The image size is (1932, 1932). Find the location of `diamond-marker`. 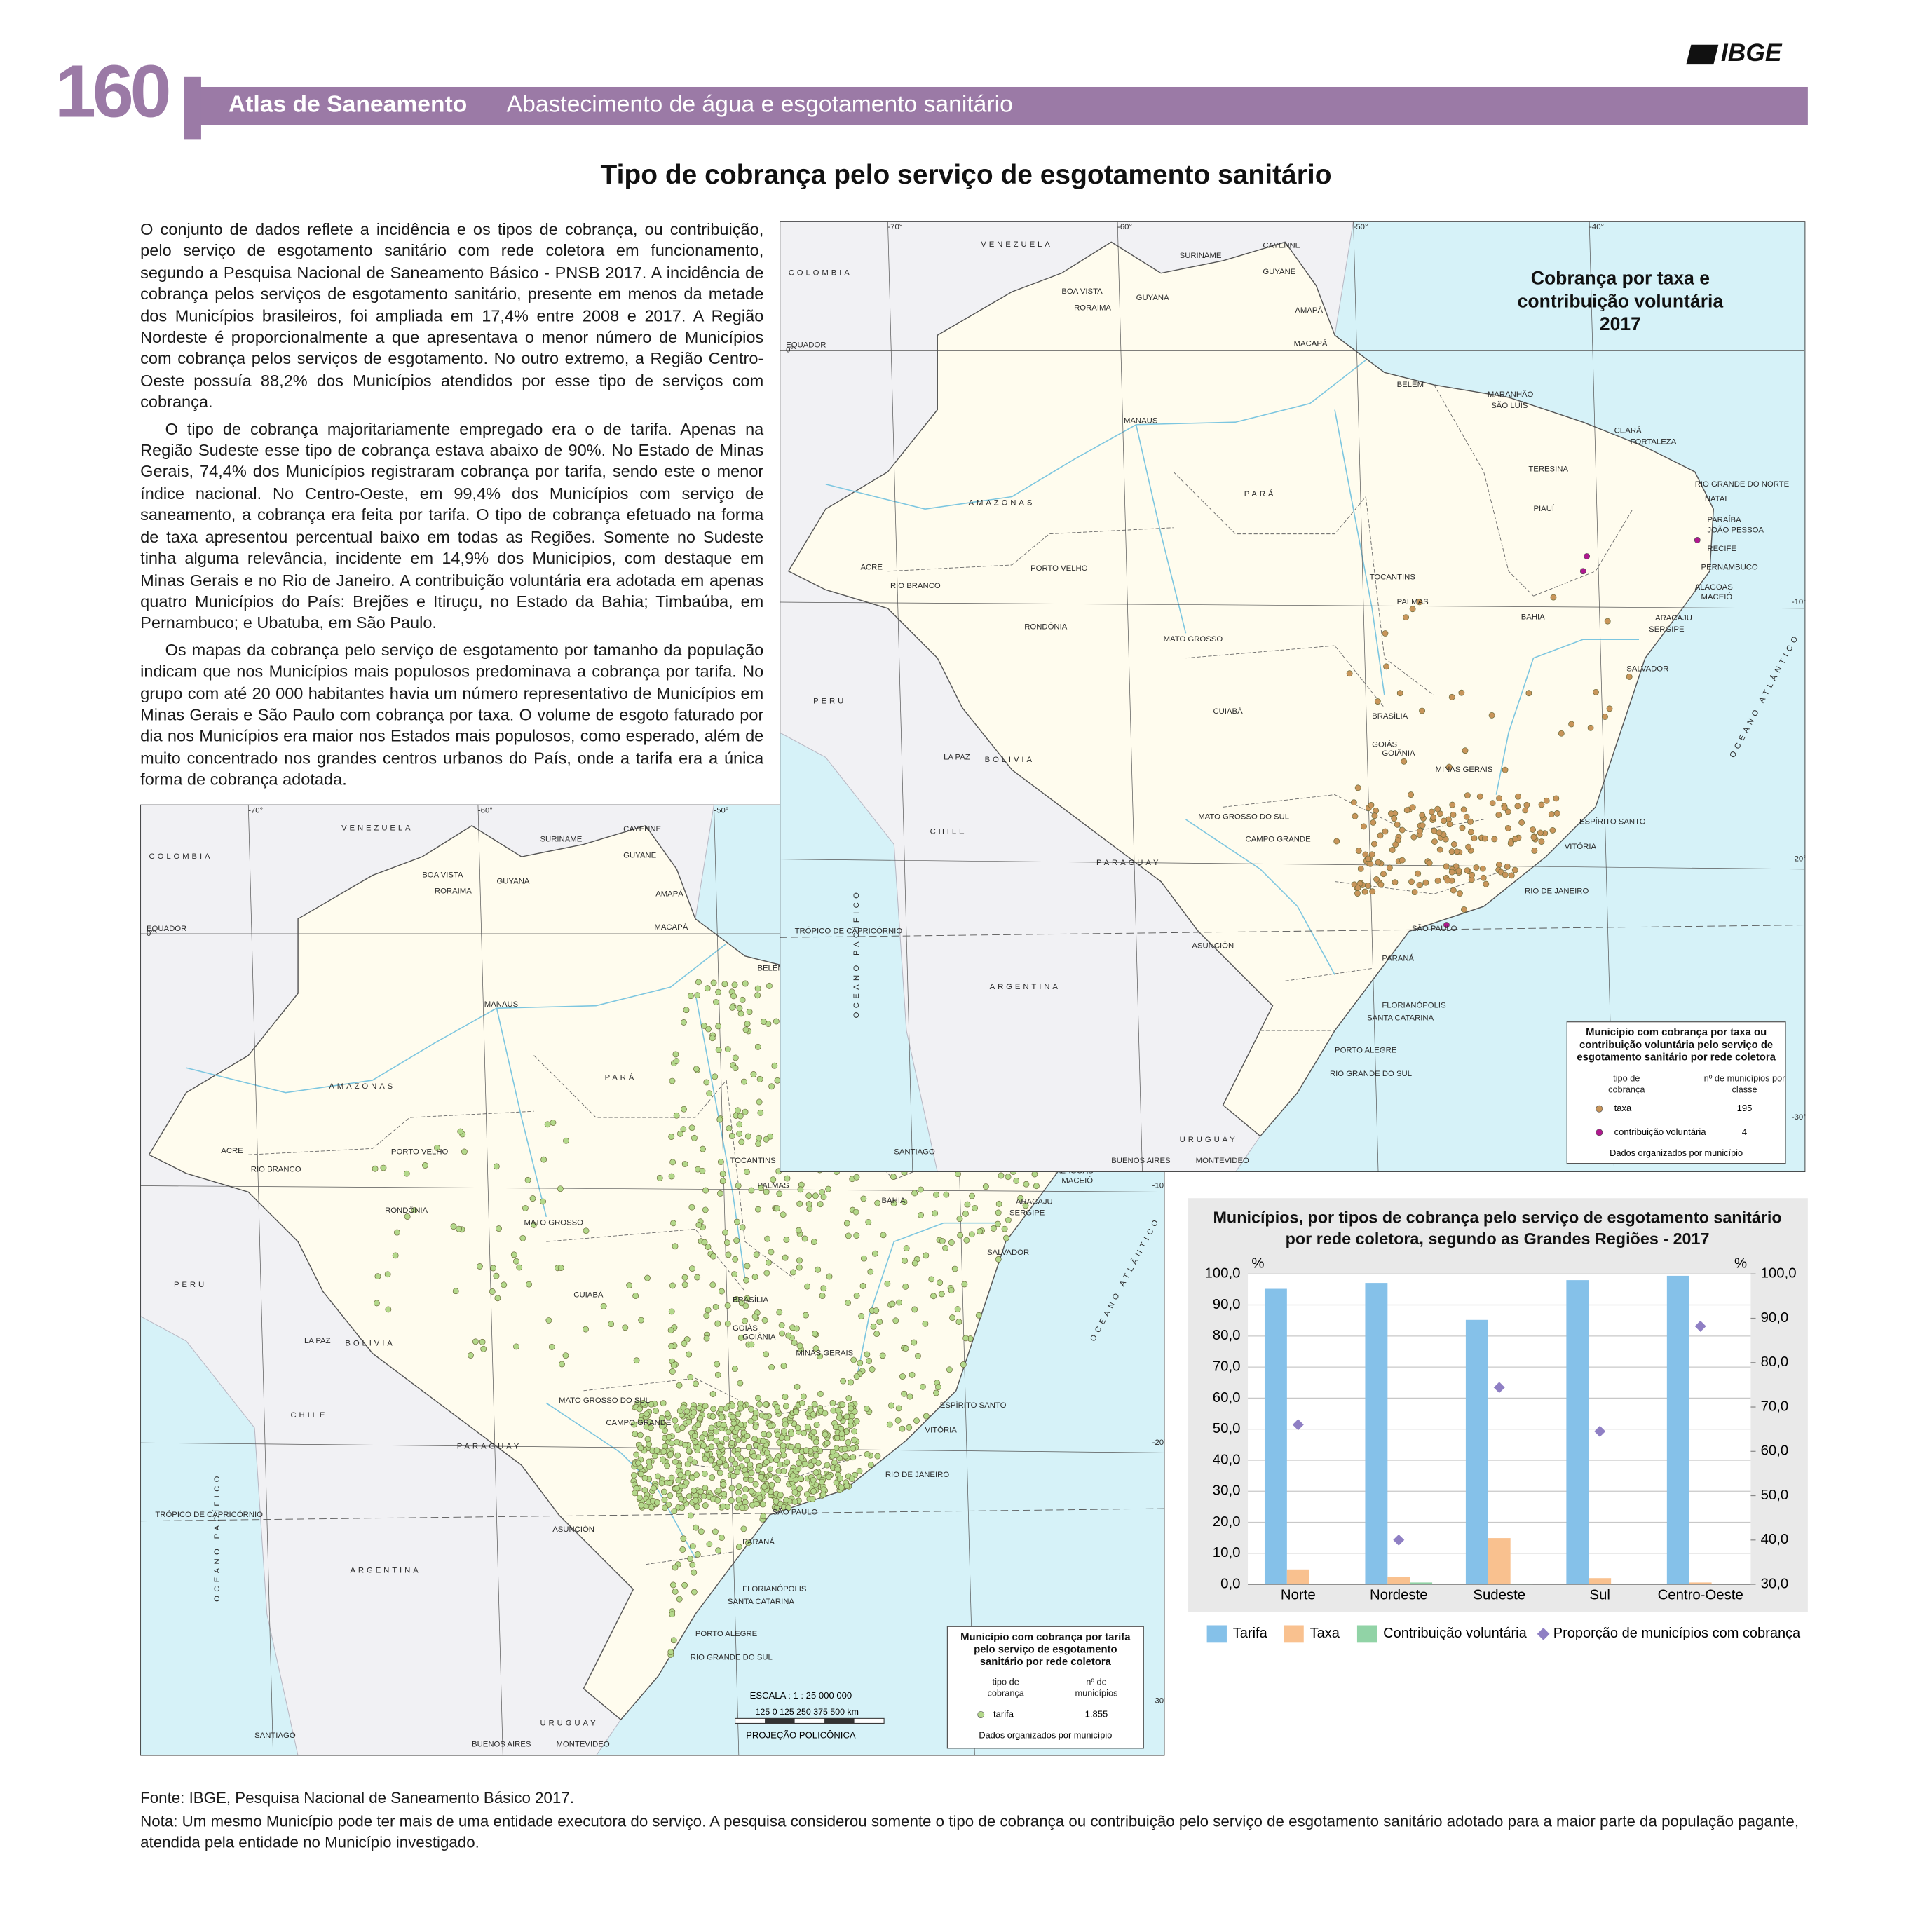

diamond-marker is located at coordinates (1499, 1388).